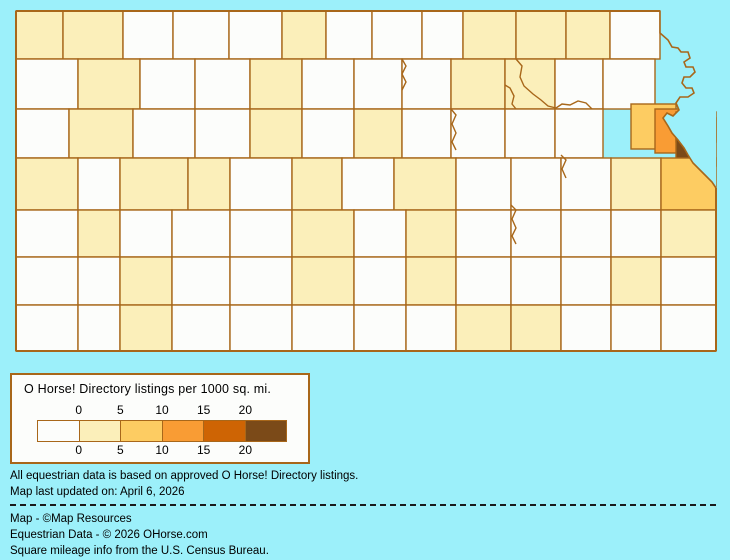 The height and width of the screenshot is (560, 730). I want to click on legend-tick-top-5: 5, so click(120, 410).